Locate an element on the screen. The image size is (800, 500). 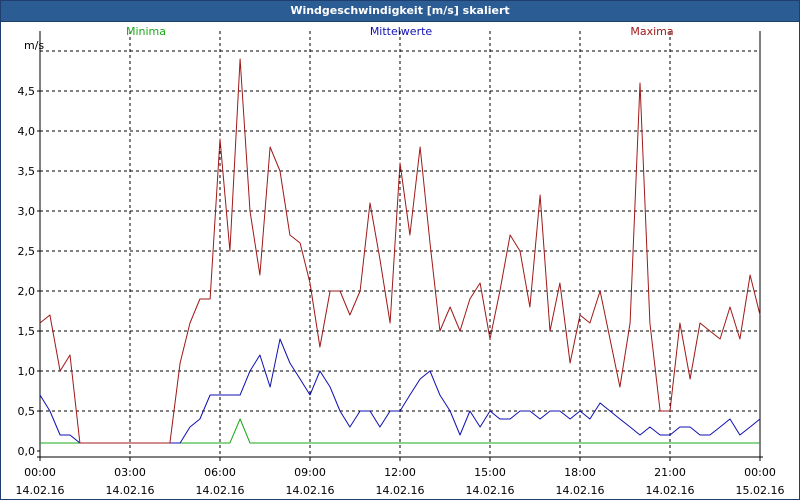
x-tick-time: 03:00 is located at coordinates (130, 472).